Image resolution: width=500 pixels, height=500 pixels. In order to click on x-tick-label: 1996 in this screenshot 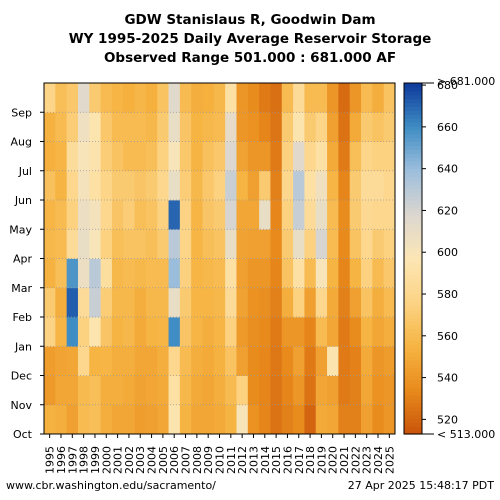, I will do `click(61, 460)`.